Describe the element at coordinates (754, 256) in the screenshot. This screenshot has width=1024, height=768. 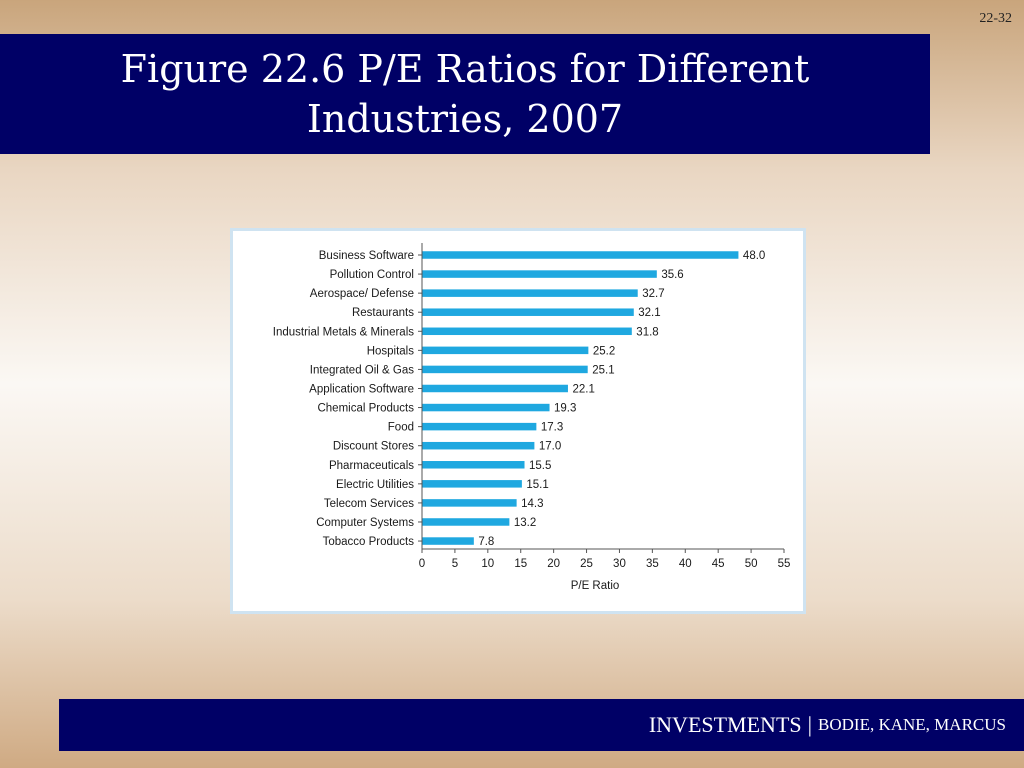
I see `value-label: 48.0` at that location.